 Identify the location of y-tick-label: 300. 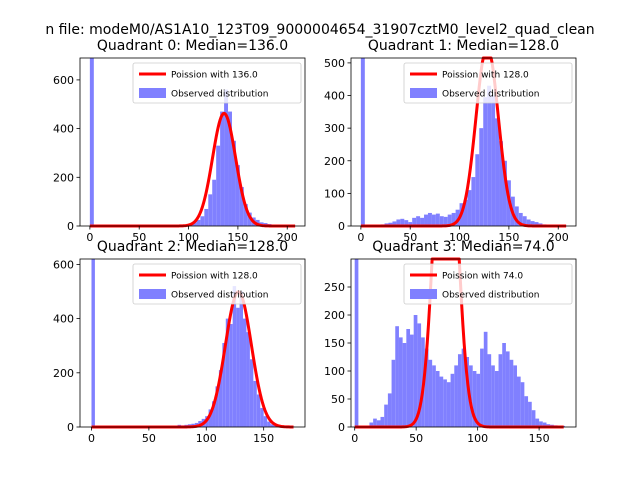
(334, 128).